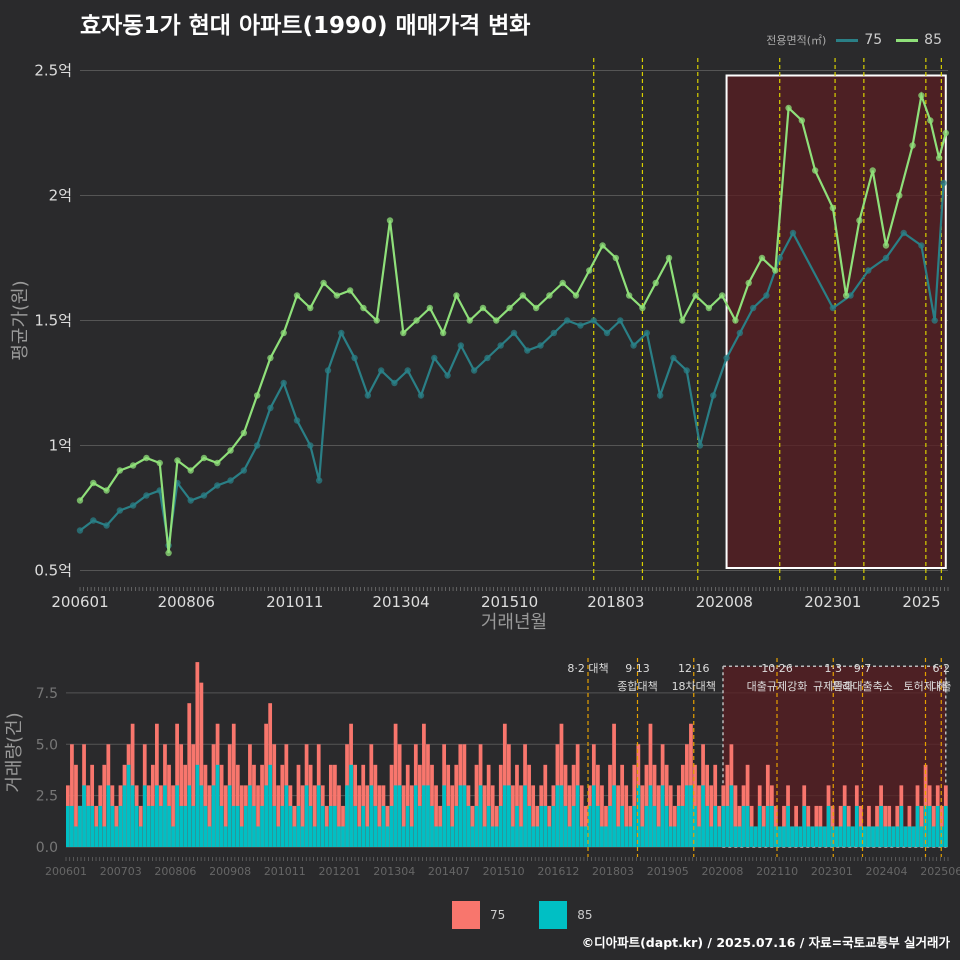  I want to click on y-tick-label: 1.5억, so click(53, 321).